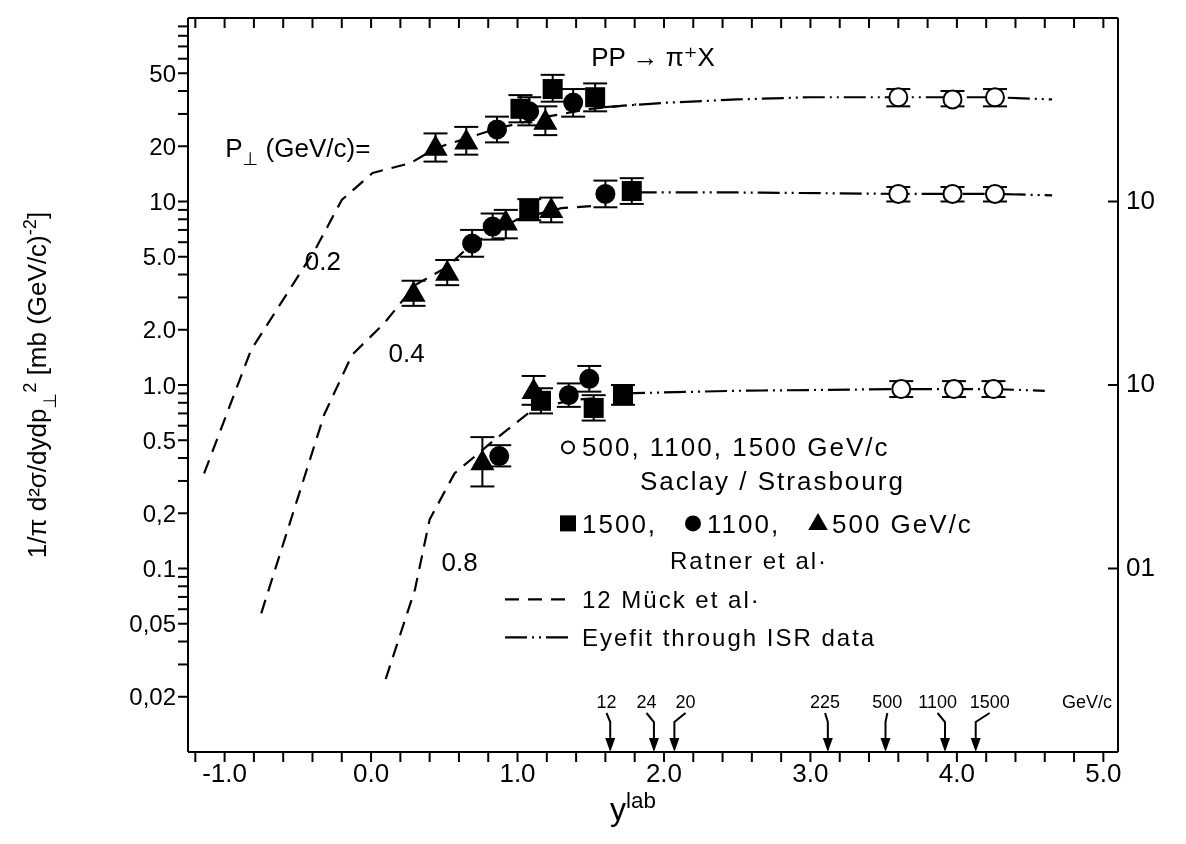 The width and height of the screenshot is (1186, 844). Describe the element at coordinates (653, 57) in the screenshot. I see `text: PP → π⁺X` at that location.